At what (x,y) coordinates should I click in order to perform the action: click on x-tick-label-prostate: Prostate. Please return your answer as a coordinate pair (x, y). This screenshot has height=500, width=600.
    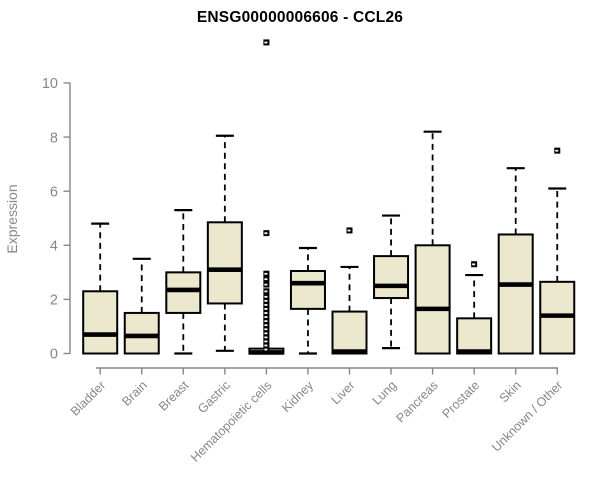
    Looking at the image, I should click on (460, 399).